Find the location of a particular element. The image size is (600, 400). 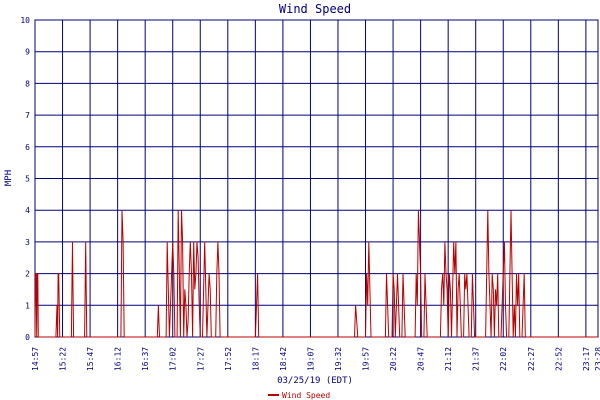

x-tick-label: 16:37 is located at coordinates (145, 359).